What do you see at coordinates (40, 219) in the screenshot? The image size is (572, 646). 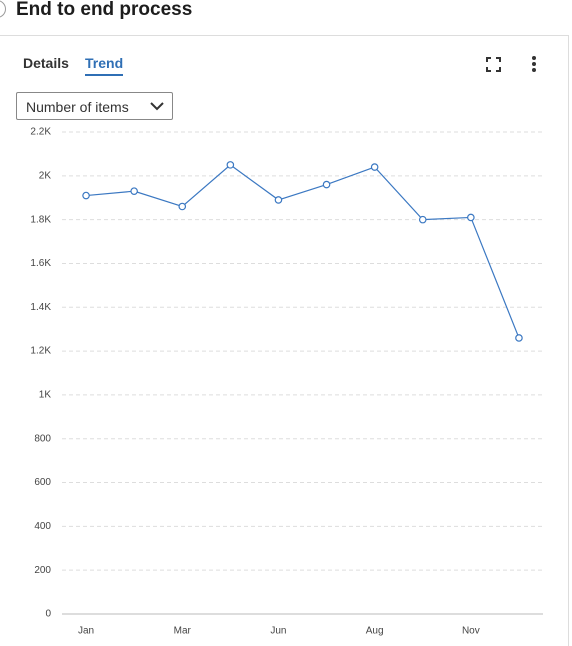 I see `y-tick-label: 1.8K` at bounding box center [40, 219].